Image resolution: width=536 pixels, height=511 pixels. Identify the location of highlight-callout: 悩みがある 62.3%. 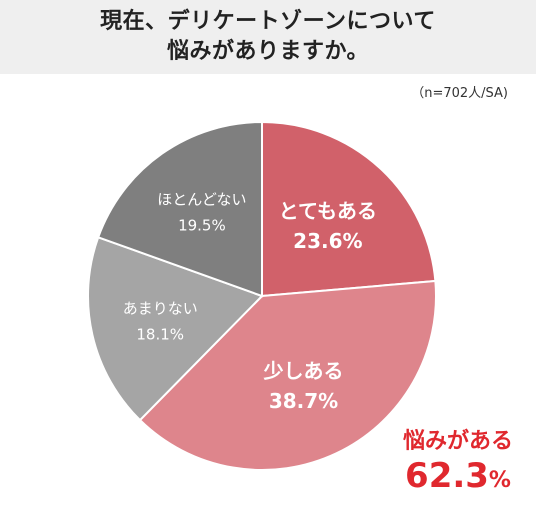
(458, 462).